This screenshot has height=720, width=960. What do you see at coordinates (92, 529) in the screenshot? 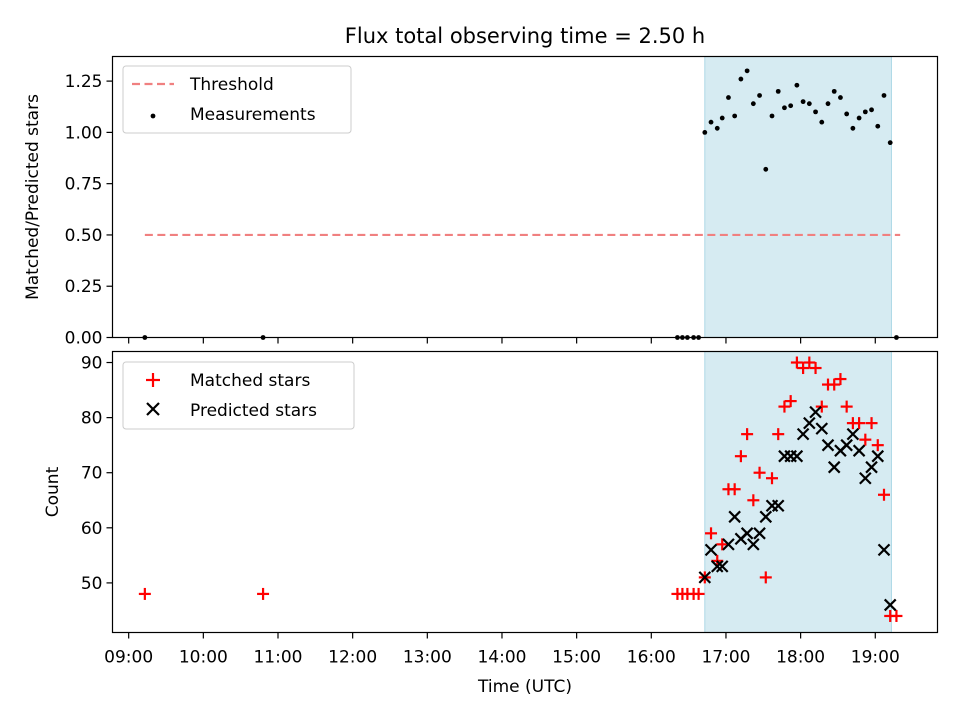
I see `bottom-y-tick-label: 60` at bounding box center [92, 529].